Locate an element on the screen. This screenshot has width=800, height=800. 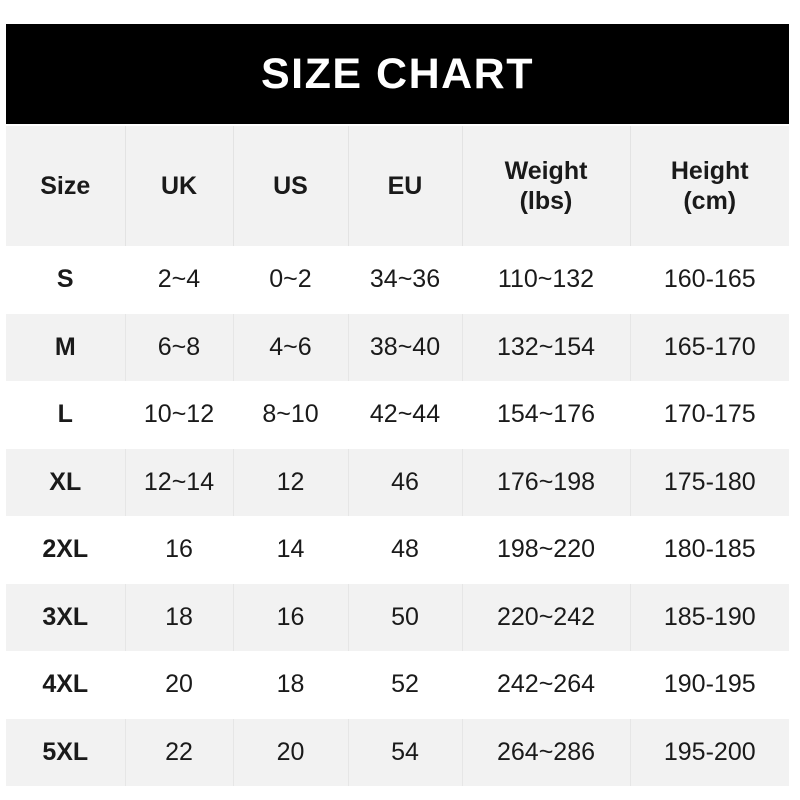
cell-eu: 46 is located at coordinates (405, 482).